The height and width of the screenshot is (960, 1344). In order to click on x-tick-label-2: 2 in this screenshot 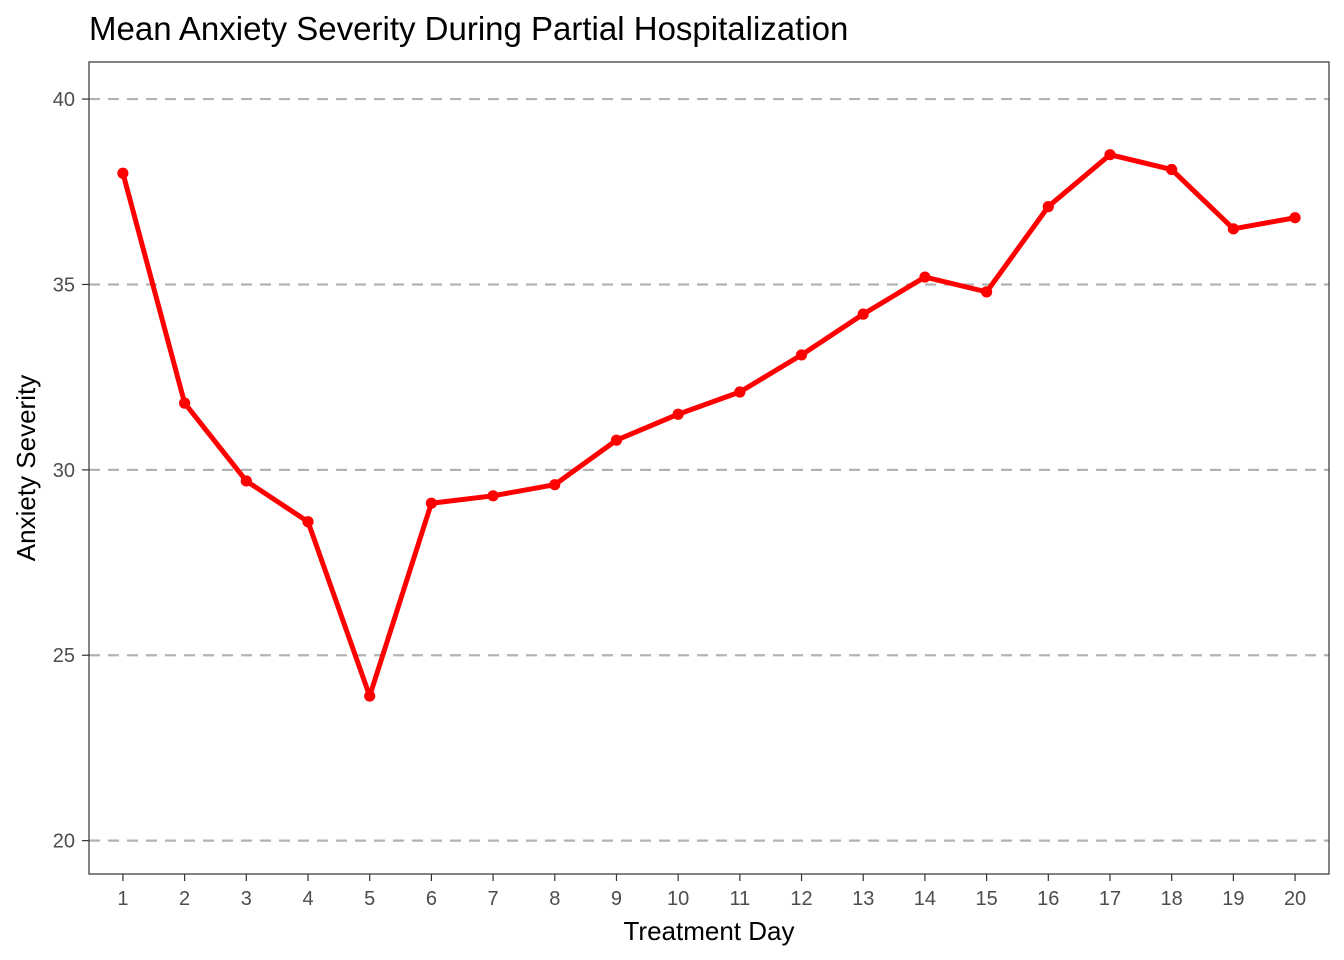, I will do `click(184, 899)`.